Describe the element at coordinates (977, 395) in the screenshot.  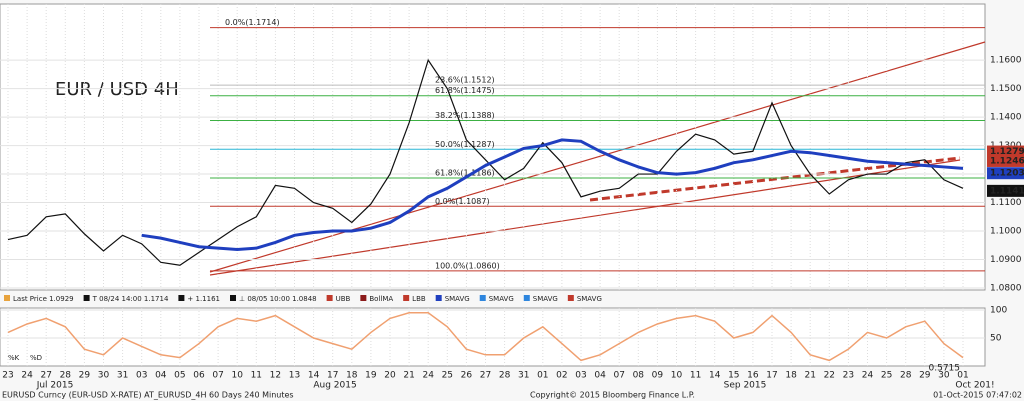
I see `footer-text: 01-Oct-2015 07:47:02` at that location.